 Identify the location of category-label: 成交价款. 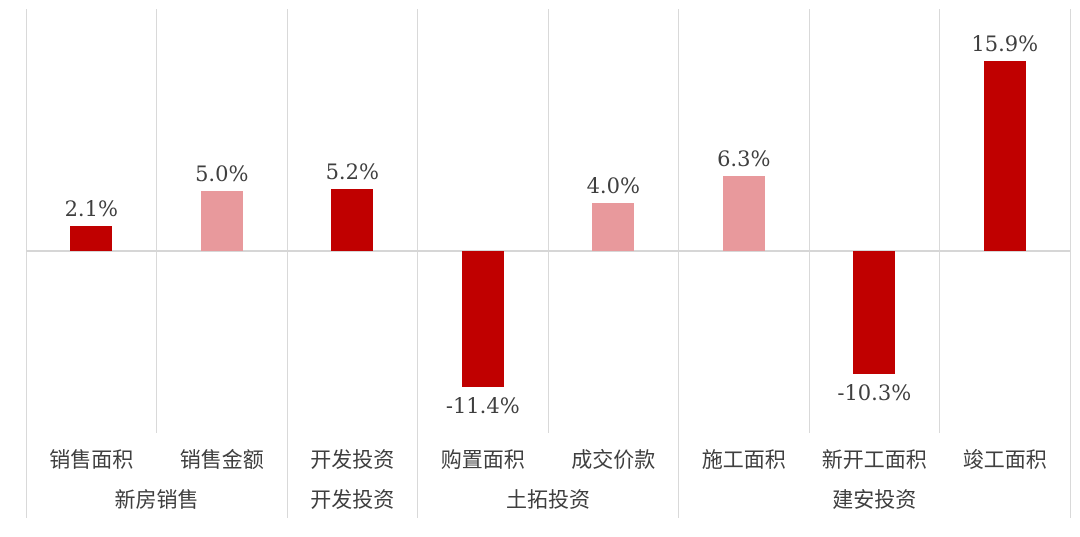
(613, 460).